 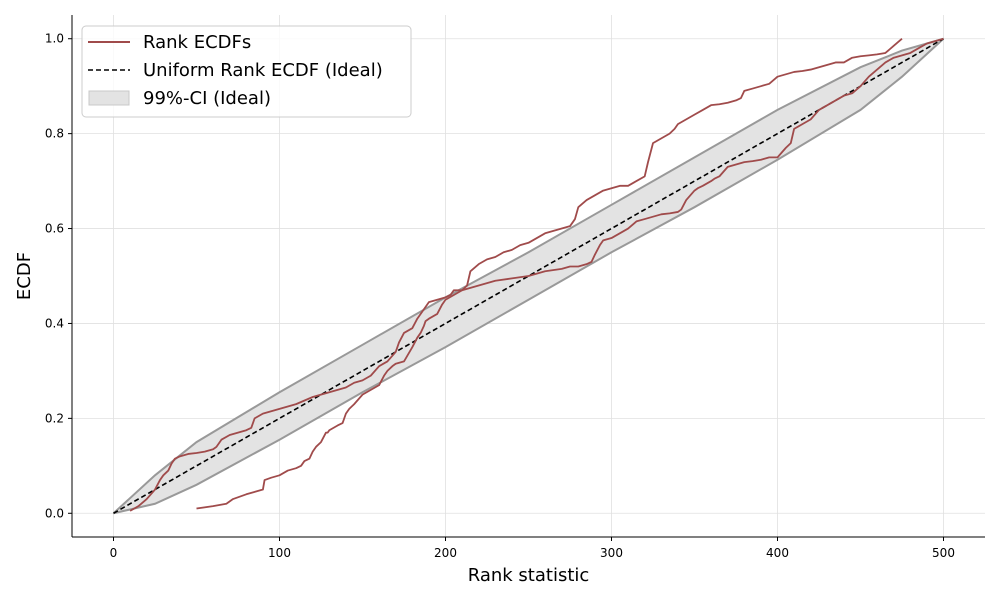 I want to click on x-tick-label-1: 100, so click(x=279, y=553).